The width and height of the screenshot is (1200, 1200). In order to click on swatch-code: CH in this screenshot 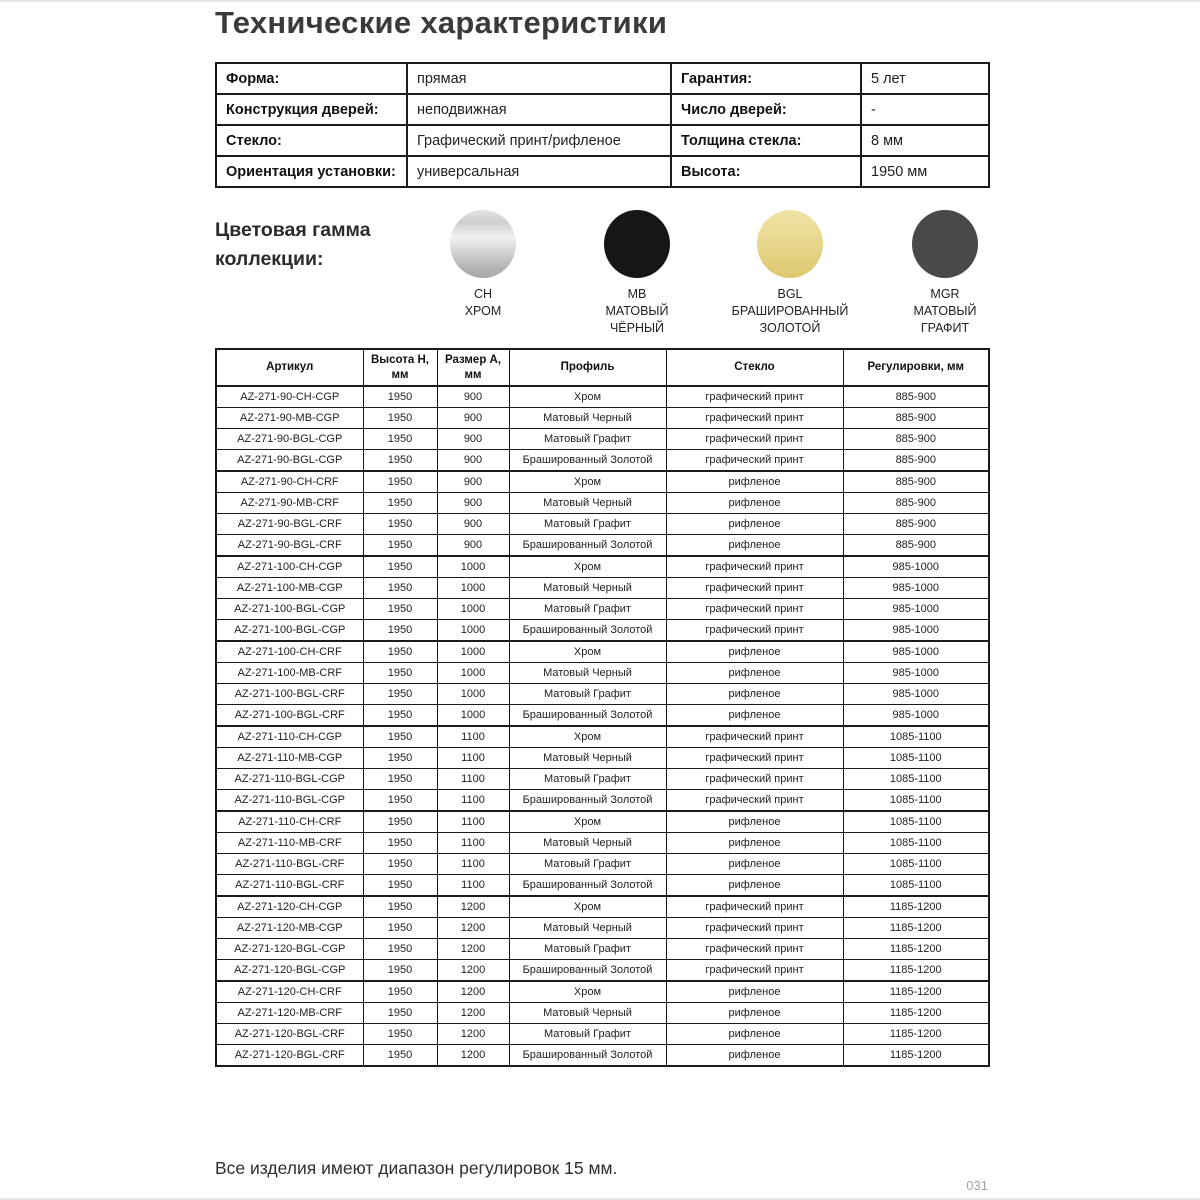, I will do `click(483, 294)`.